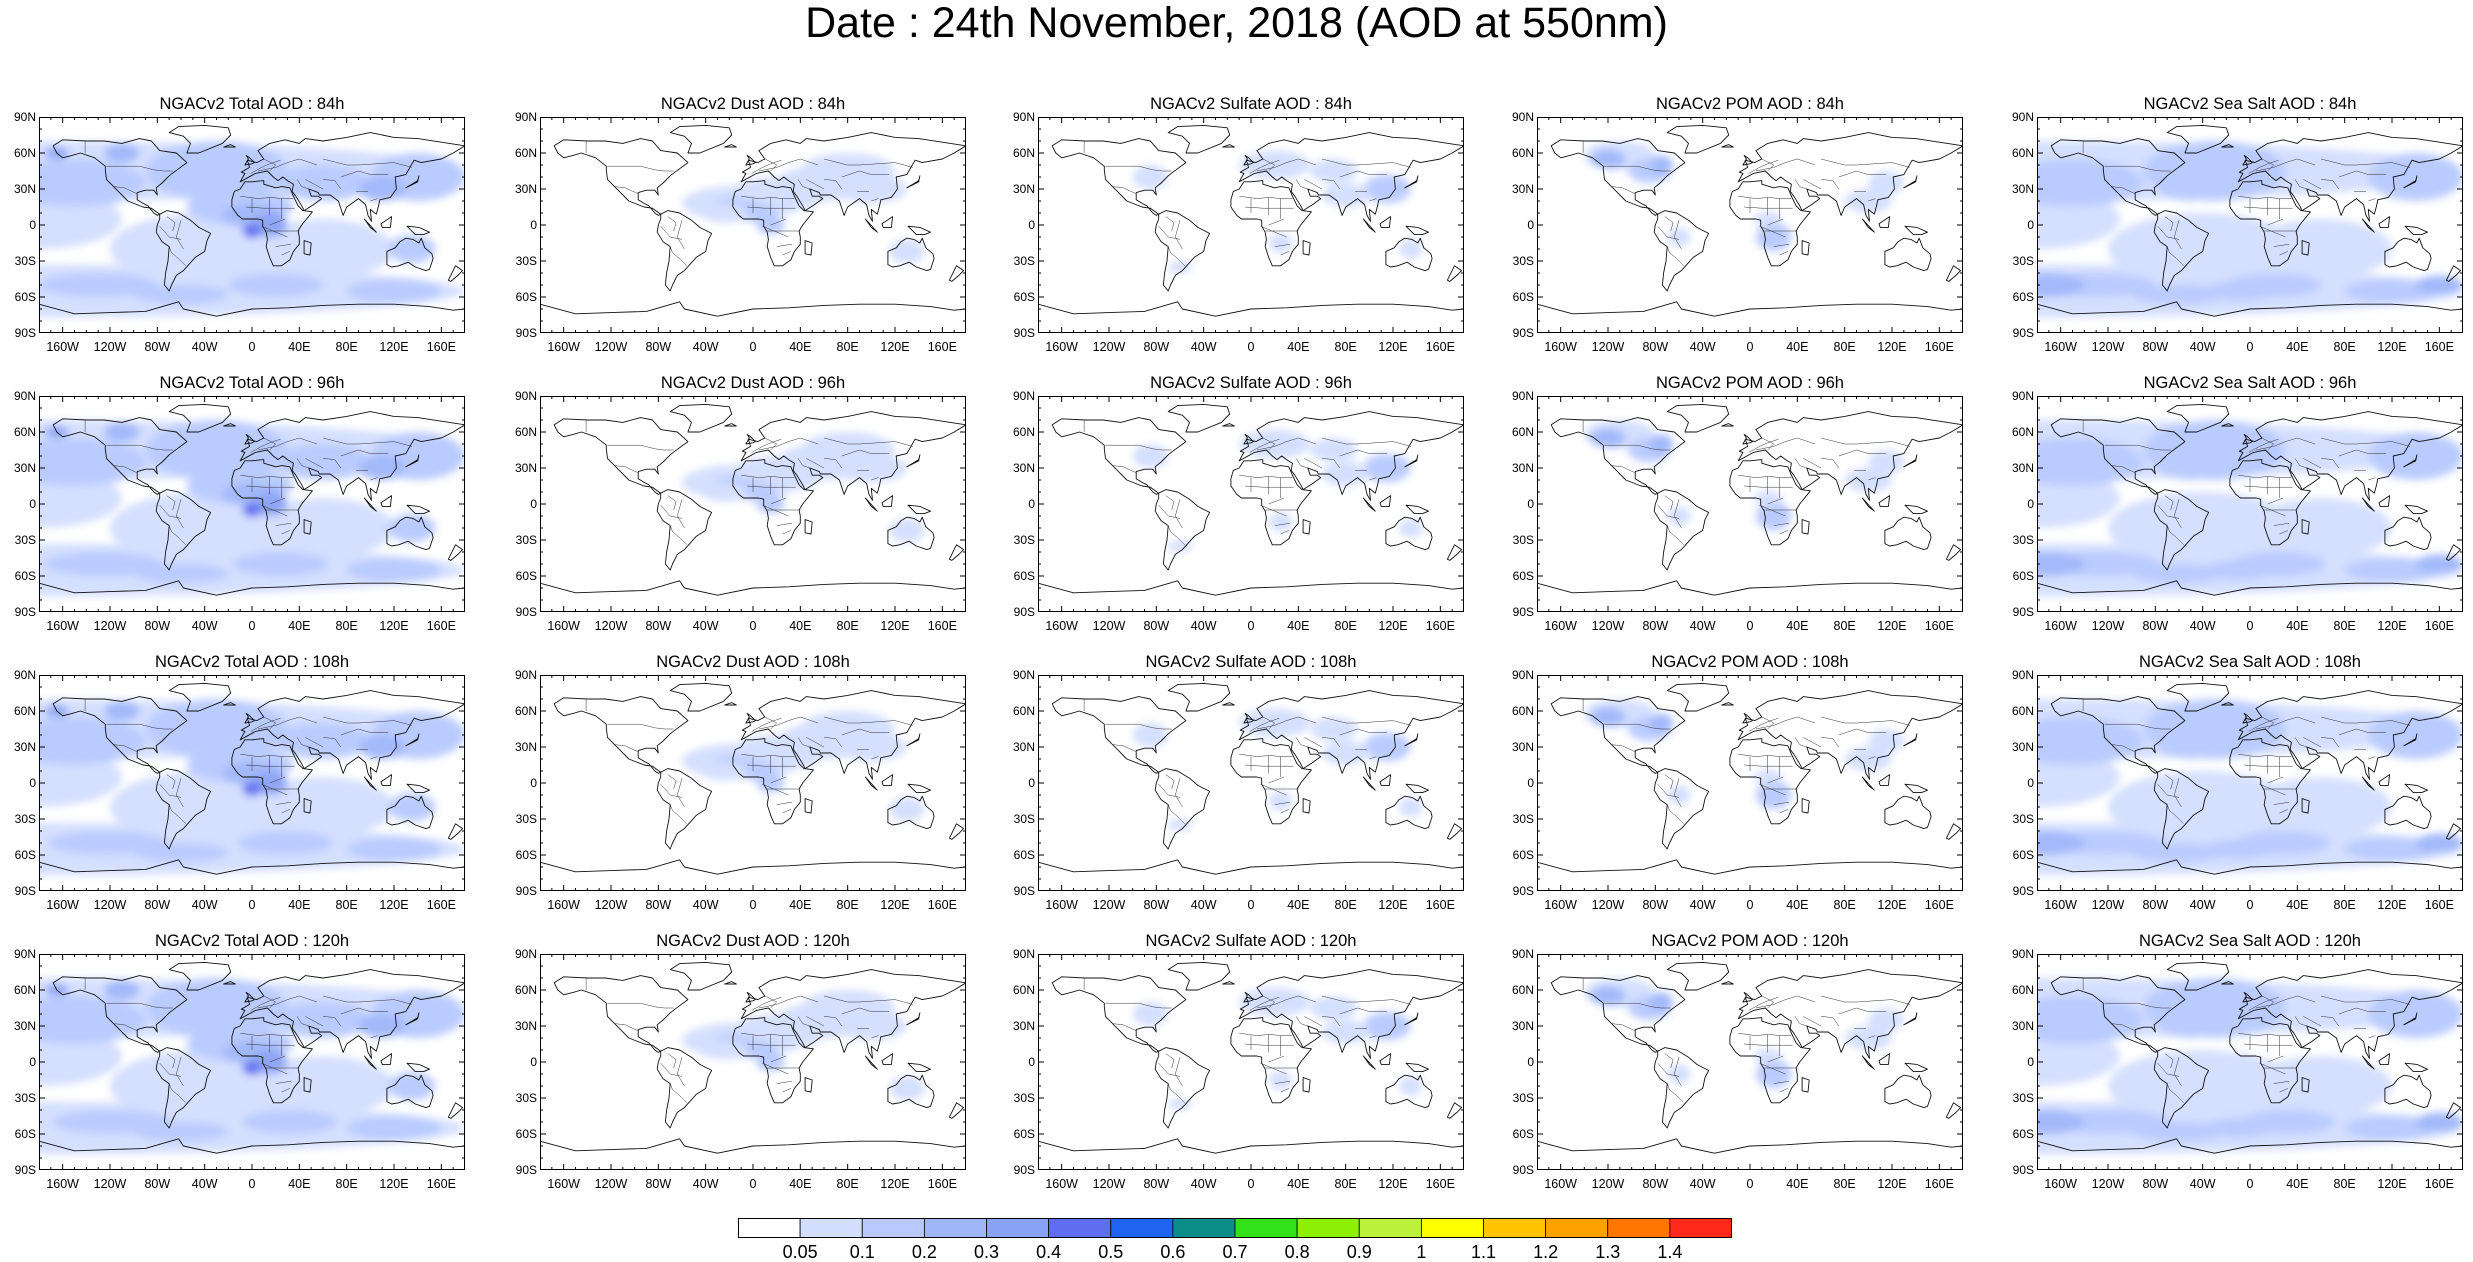 The image size is (2473, 1262). I want to click on panel-title: NGACv2 Sulfate AOD : 84h, so click(1251, 104).